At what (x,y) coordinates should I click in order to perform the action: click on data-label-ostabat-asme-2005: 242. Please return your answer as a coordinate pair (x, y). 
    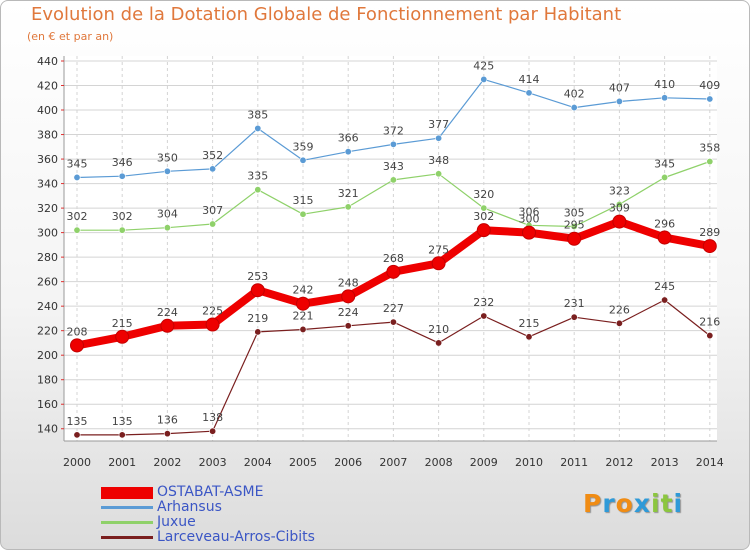
    Looking at the image, I should click on (303, 290).